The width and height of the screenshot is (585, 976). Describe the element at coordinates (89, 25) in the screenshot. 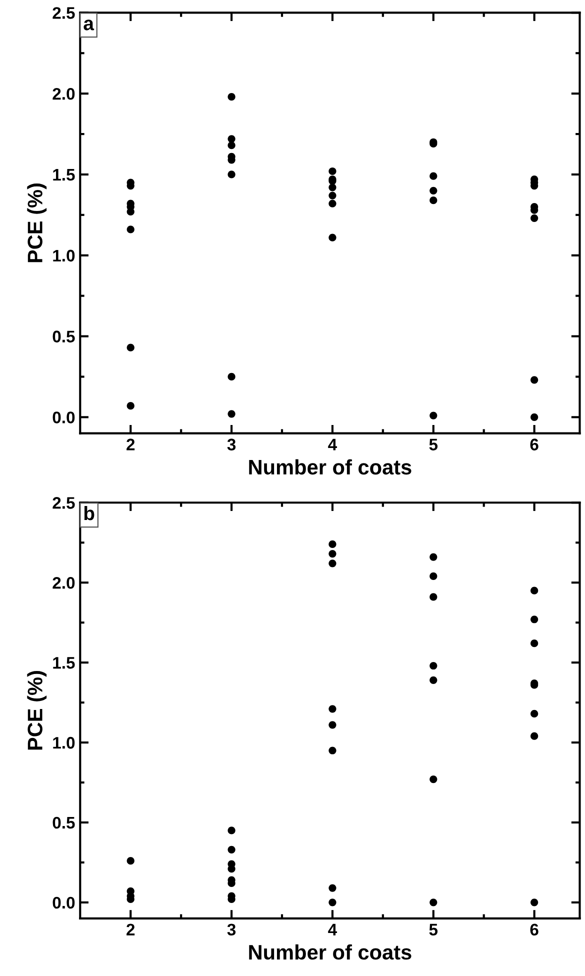

I see `annotation: a` at that location.